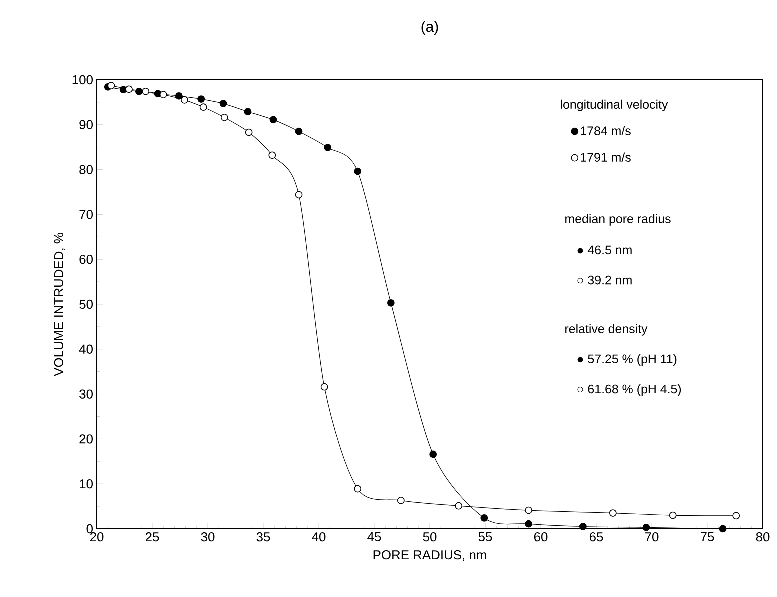  Describe the element at coordinates (606, 157) in the screenshot. I see `legend-label: 1791 m/s` at that location.